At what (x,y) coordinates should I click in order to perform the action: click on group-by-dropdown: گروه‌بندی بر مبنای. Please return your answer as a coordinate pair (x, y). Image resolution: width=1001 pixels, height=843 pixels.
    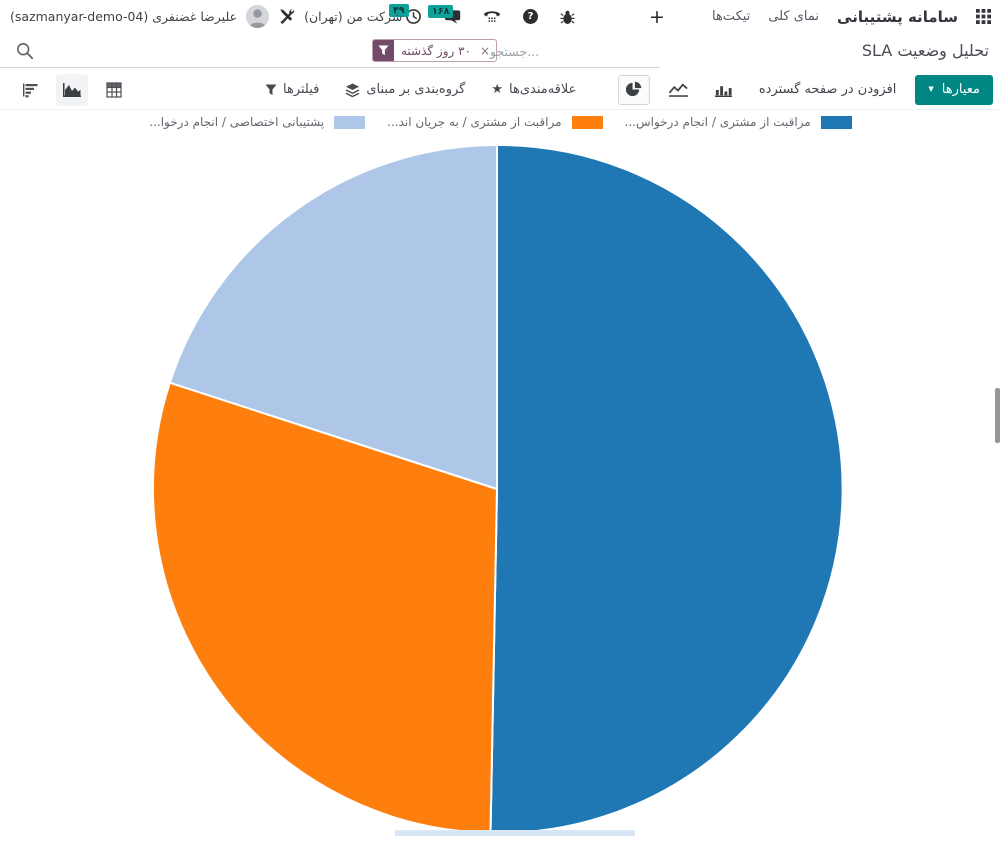
    Looking at the image, I should click on (405, 89).